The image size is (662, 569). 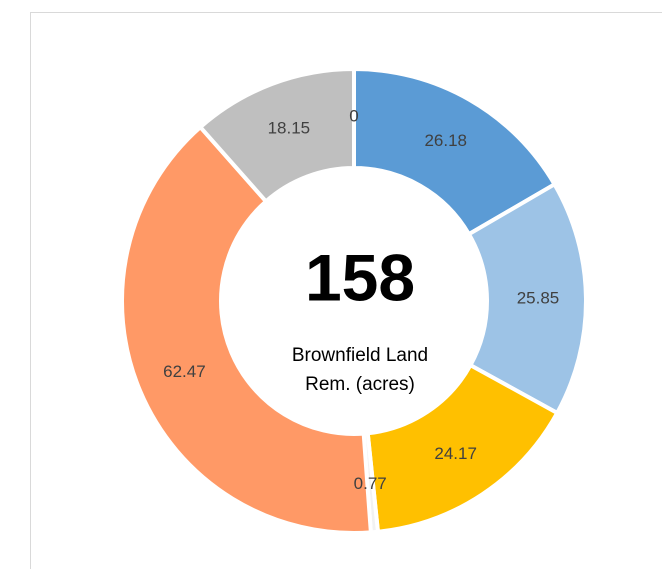 I want to click on donut-segment, so click(x=455, y=151).